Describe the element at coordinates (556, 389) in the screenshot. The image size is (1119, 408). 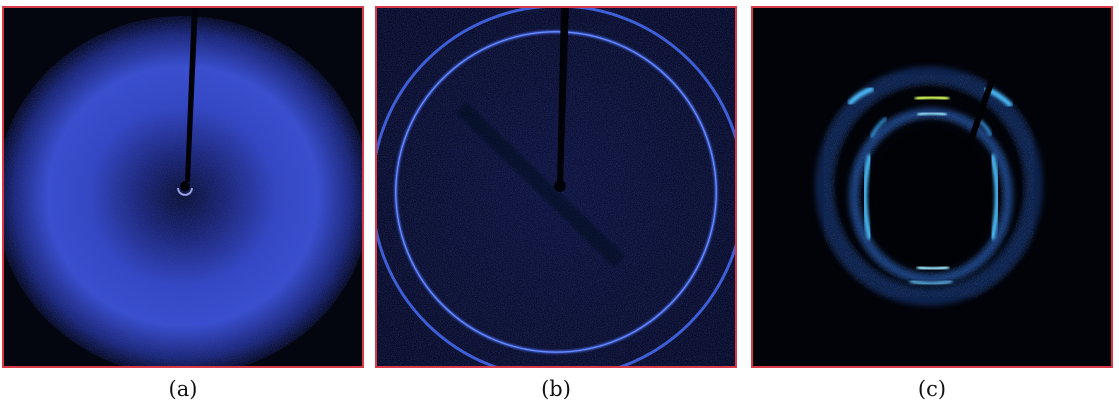
I see `panel-caption-b: (b)` at that location.